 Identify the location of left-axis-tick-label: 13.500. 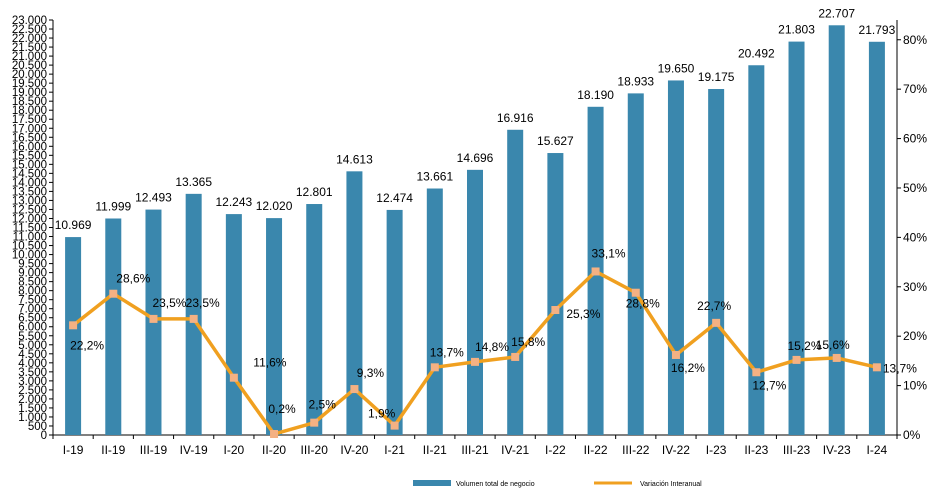
(29, 192).